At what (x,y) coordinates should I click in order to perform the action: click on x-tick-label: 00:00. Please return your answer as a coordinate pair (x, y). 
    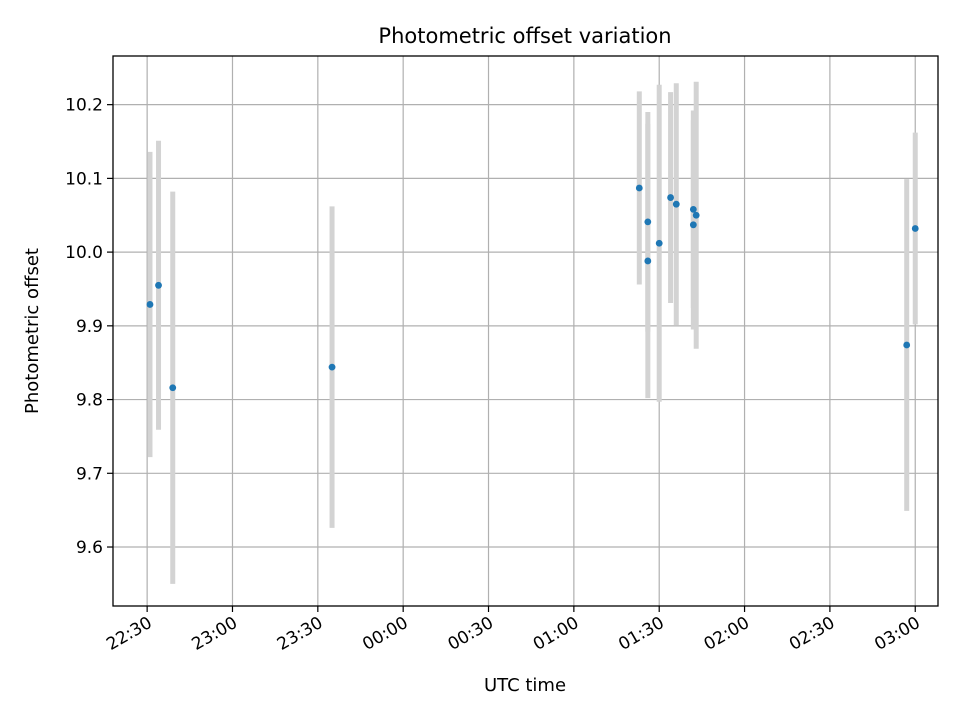
    Looking at the image, I should click on (385, 634).